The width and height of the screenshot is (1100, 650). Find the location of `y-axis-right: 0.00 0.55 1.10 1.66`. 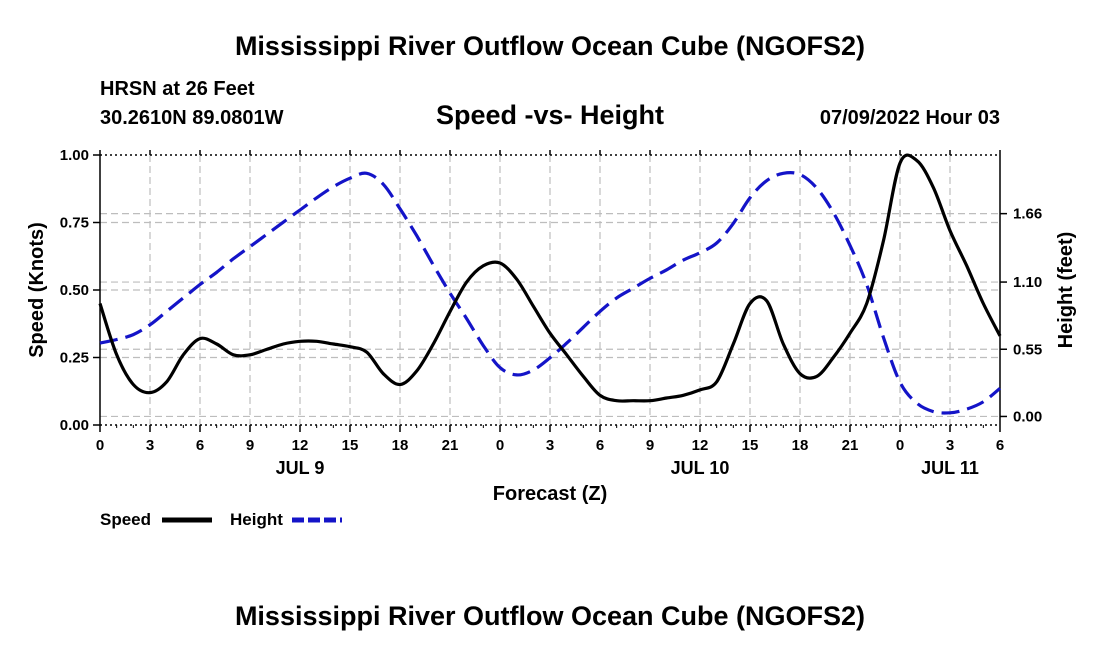

y-axis-right: 0.00 0.55 1.10 1.66 is located at coordinates (1021, 315).